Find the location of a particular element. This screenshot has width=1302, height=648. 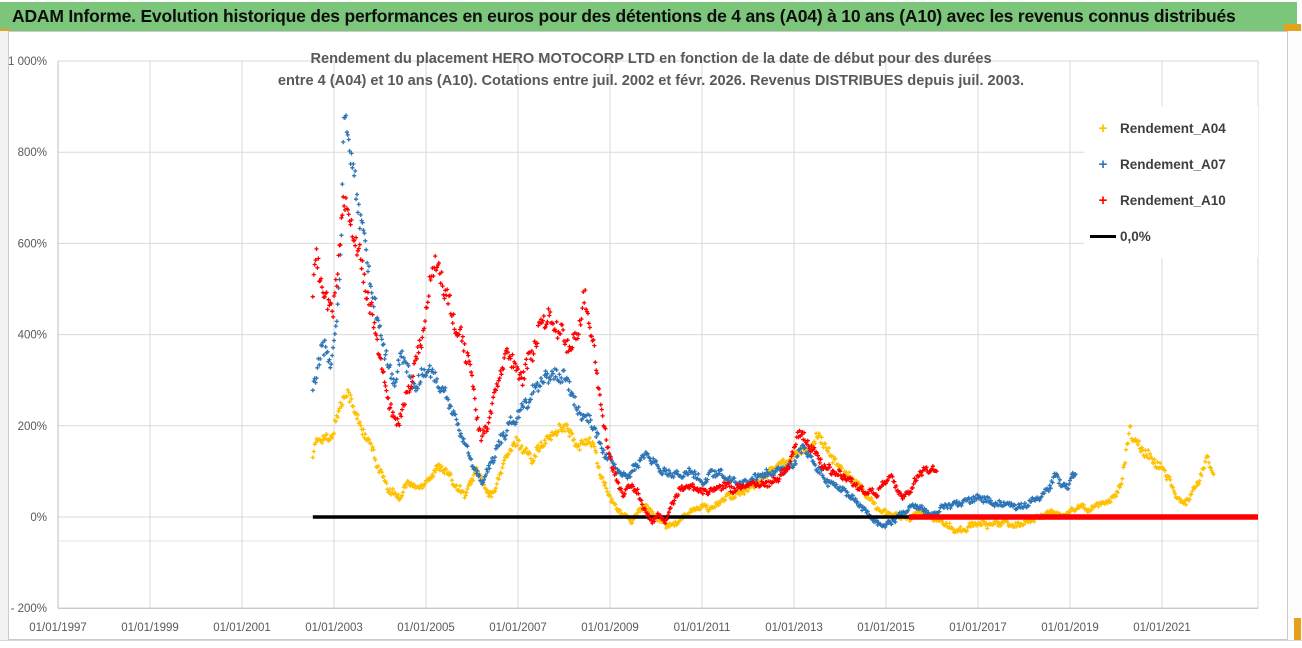

x-tick-label: 01/01/1999 is located at coordinates (150, 628).